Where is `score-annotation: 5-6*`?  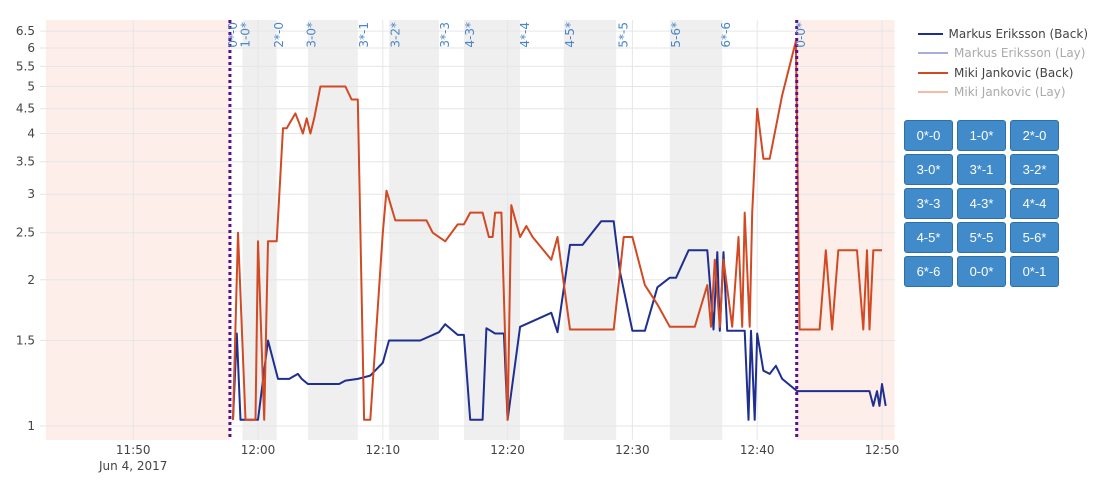 score-annotation: 5-6* is located at coordinates (676, 35).